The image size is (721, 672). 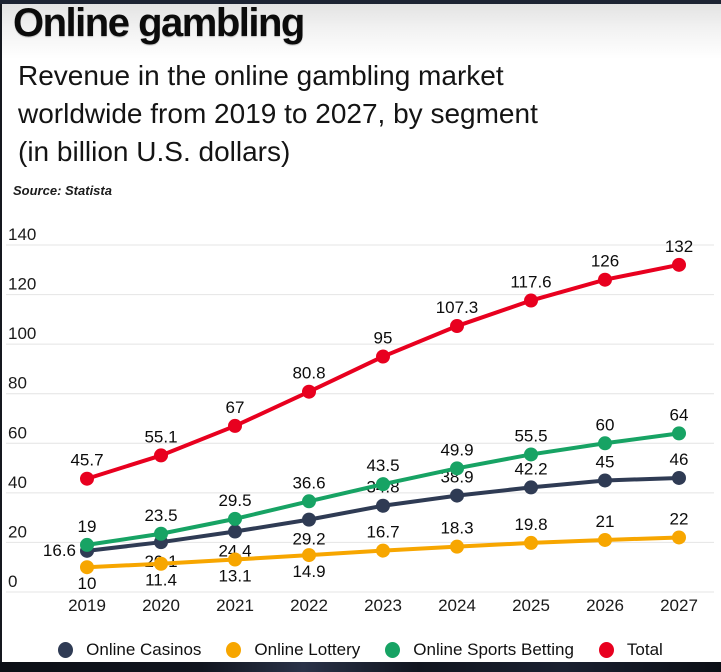 What do you see at coordinates (144, 649) in the screenshot?
I see `legend-label: Online Casinos` at bounding box center [144, 649].